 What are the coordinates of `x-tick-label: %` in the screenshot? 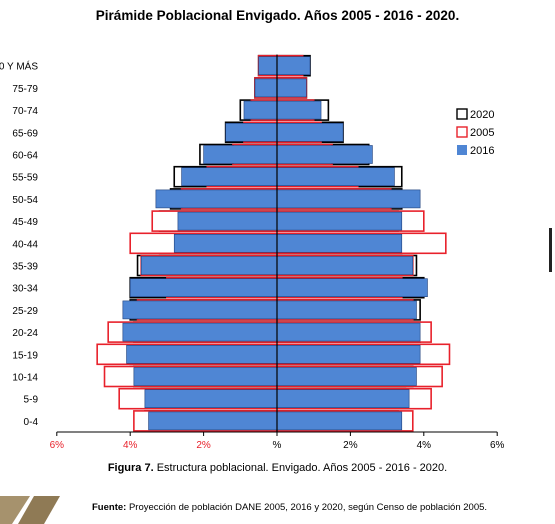 It's located at (277, 445).